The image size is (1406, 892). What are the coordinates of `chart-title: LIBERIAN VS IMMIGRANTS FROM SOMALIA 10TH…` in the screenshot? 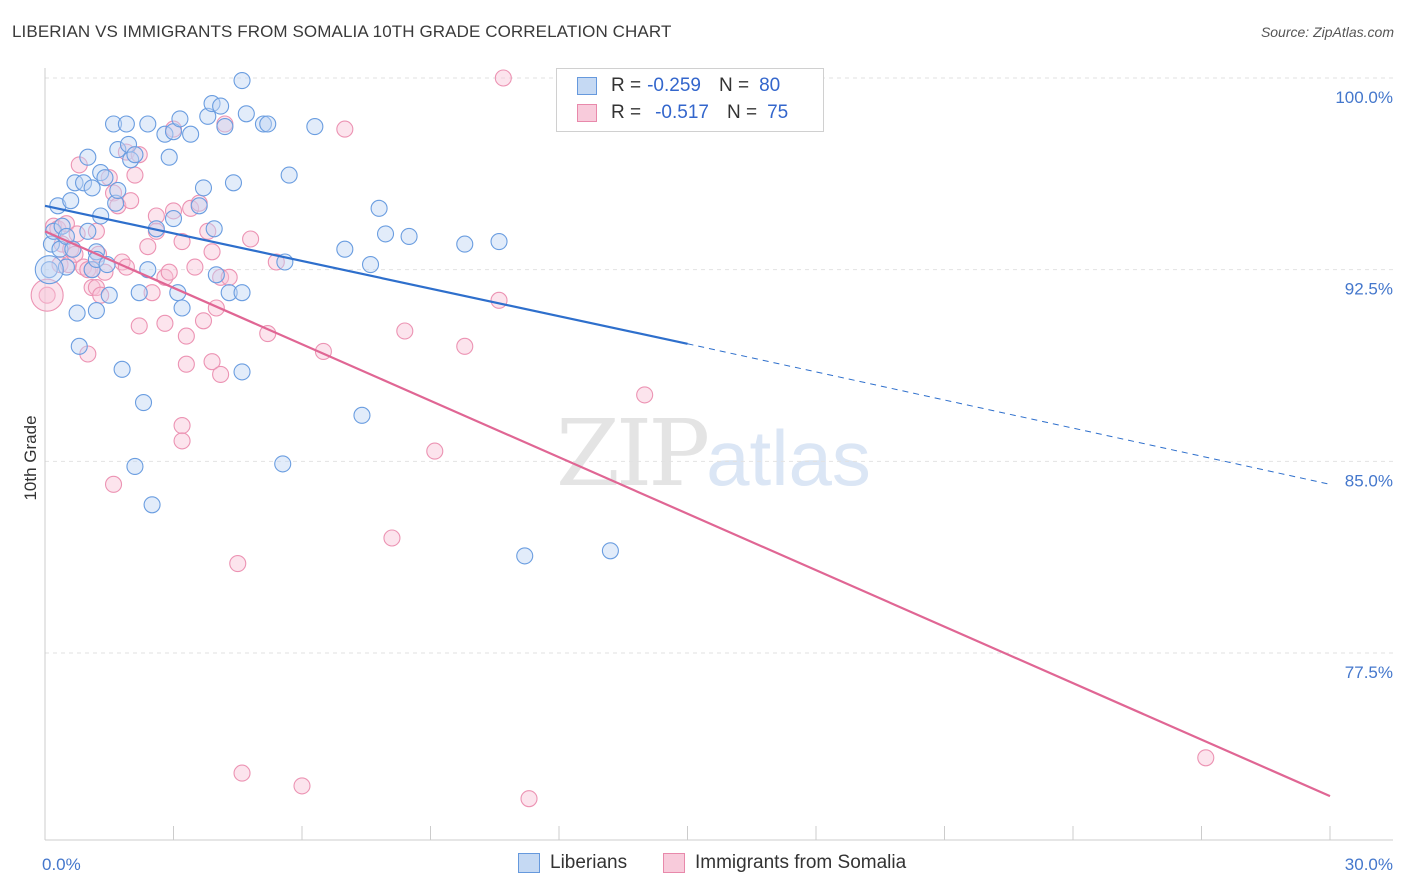 It's located at (342, 31).